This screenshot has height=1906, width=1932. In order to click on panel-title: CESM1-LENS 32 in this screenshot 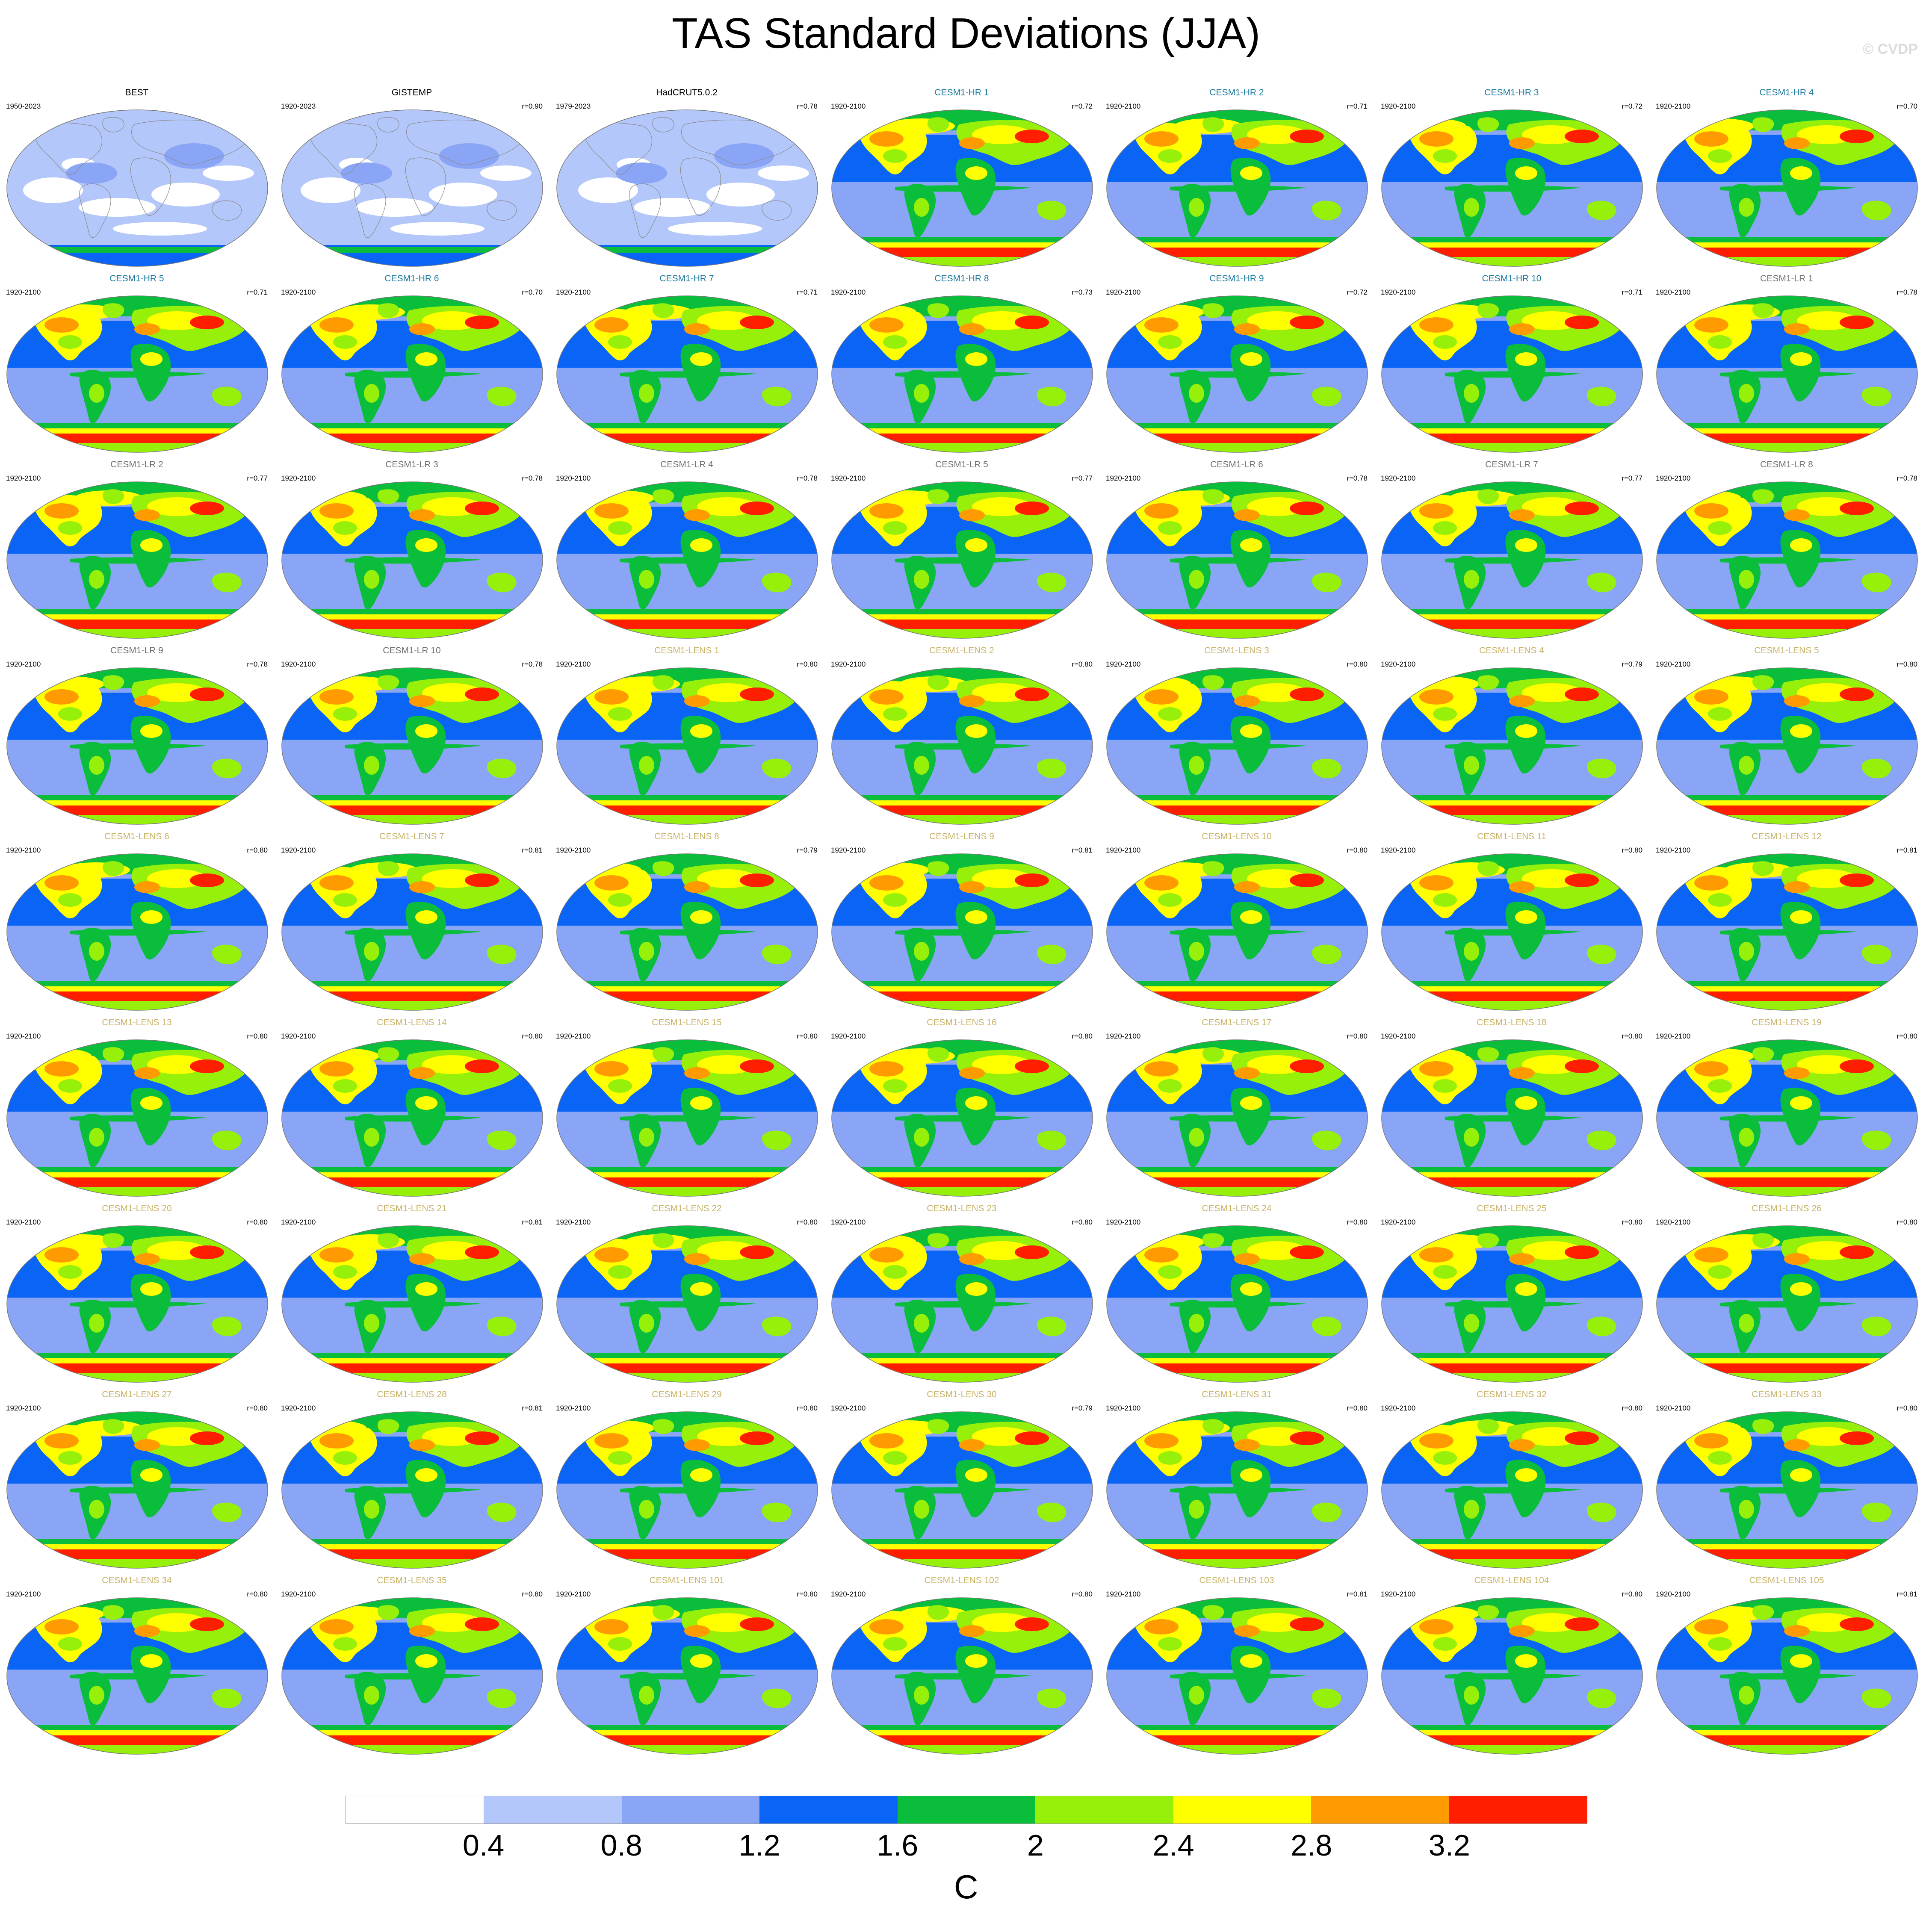, I will do `click(1512, 1395)`.